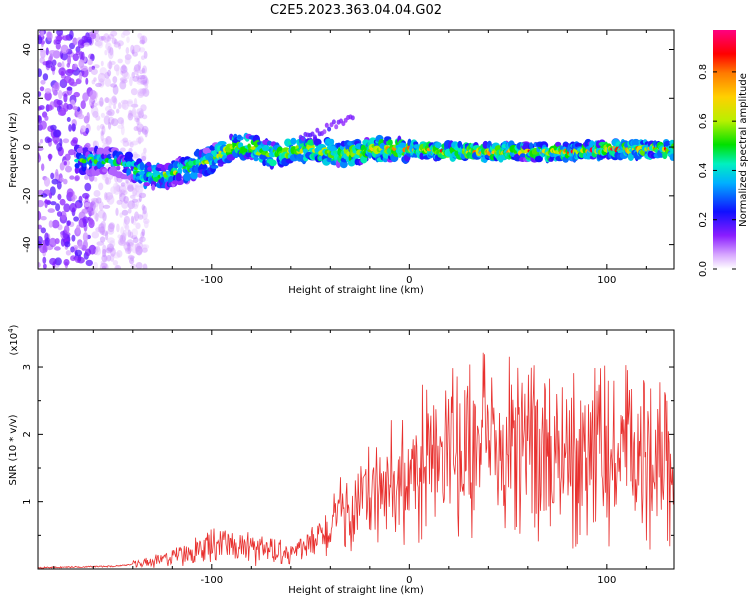 The height and width of the screenshot is (600, 750). What do you see at coordinates (11, 330) in the screenshot?
I see `snr-scale-exp: 4` at bounding box center [11, 330].